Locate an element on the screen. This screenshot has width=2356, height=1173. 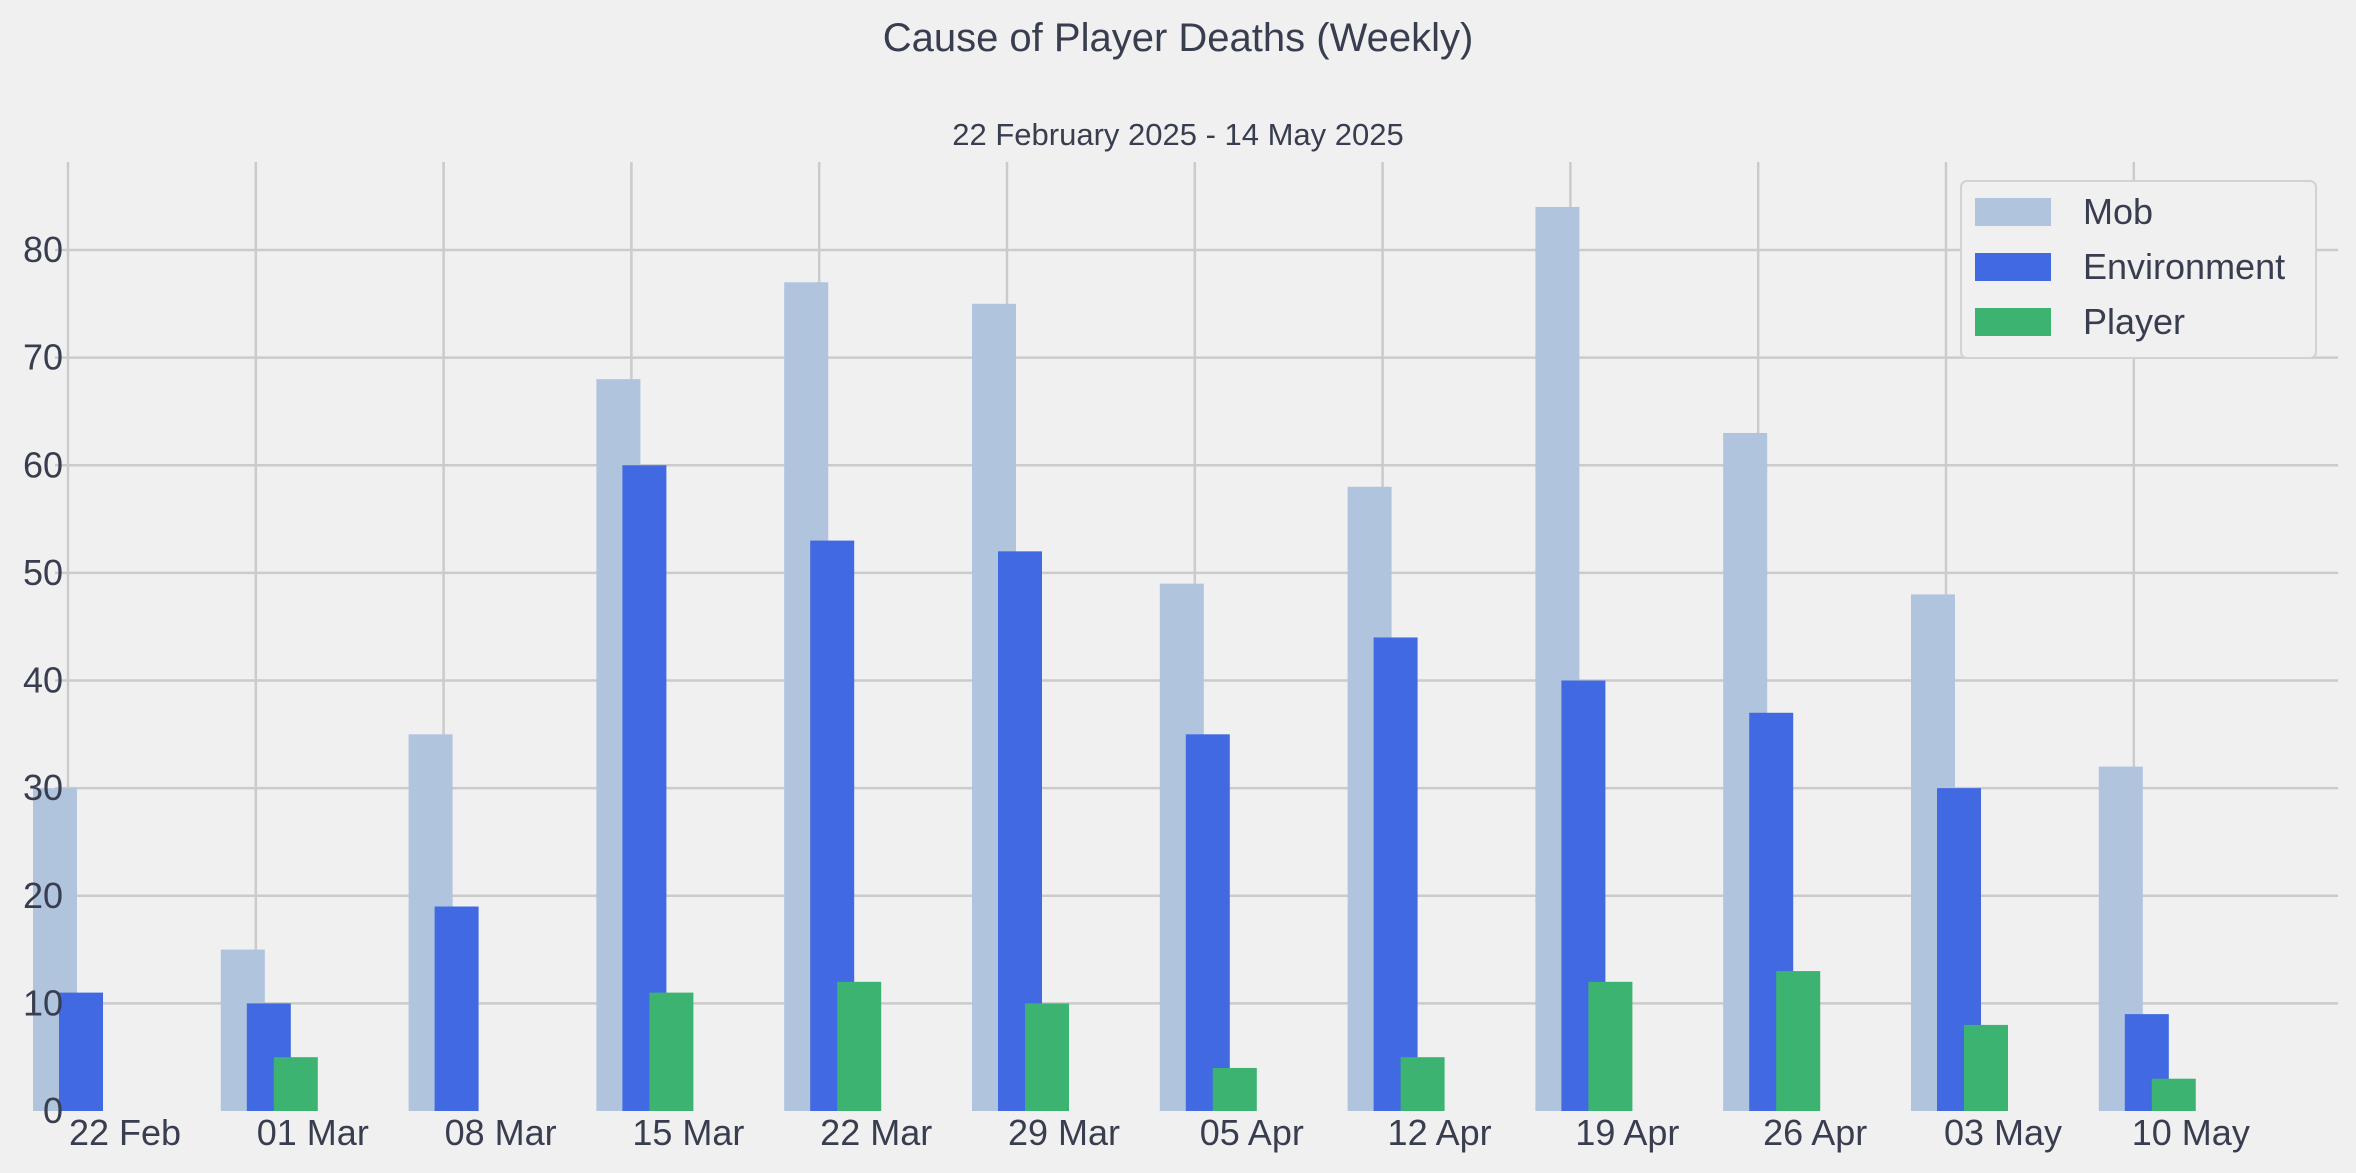
legend-swatch-player is located at coordinates (2013, 322).